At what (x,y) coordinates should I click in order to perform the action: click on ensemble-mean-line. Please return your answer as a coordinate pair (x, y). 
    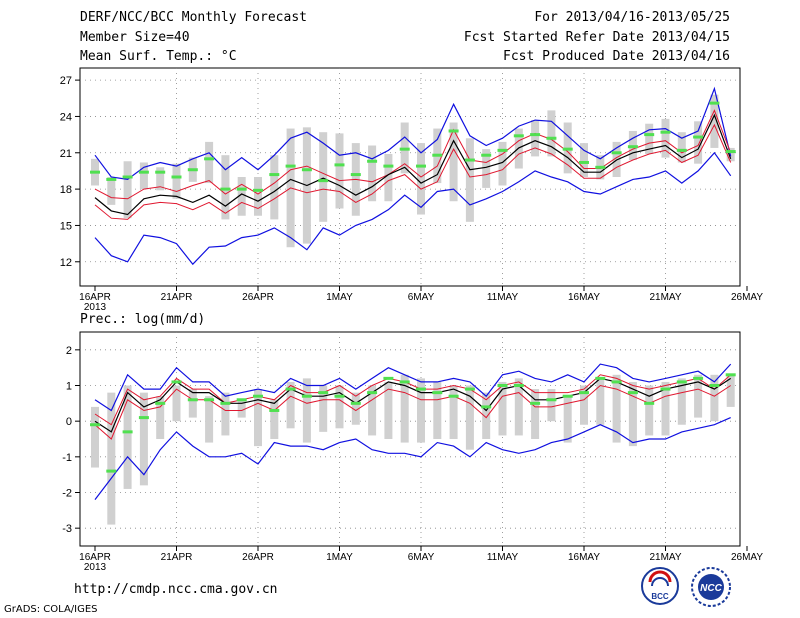
    Looking at the image, I should click on (413, 405).